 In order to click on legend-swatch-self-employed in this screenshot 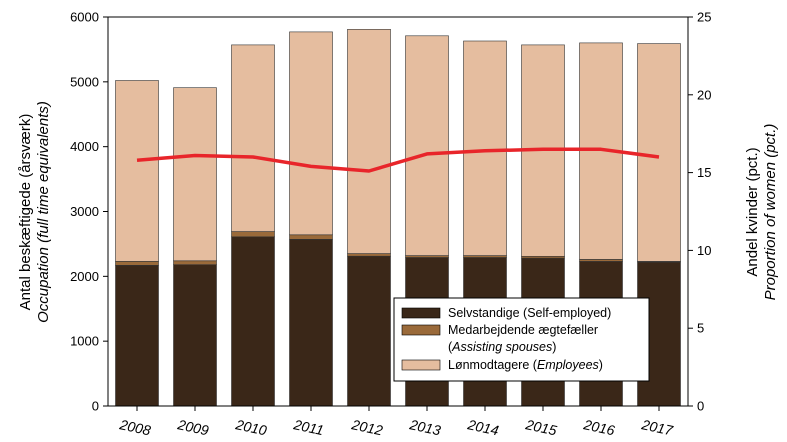, I will do `click(421, 313)`.